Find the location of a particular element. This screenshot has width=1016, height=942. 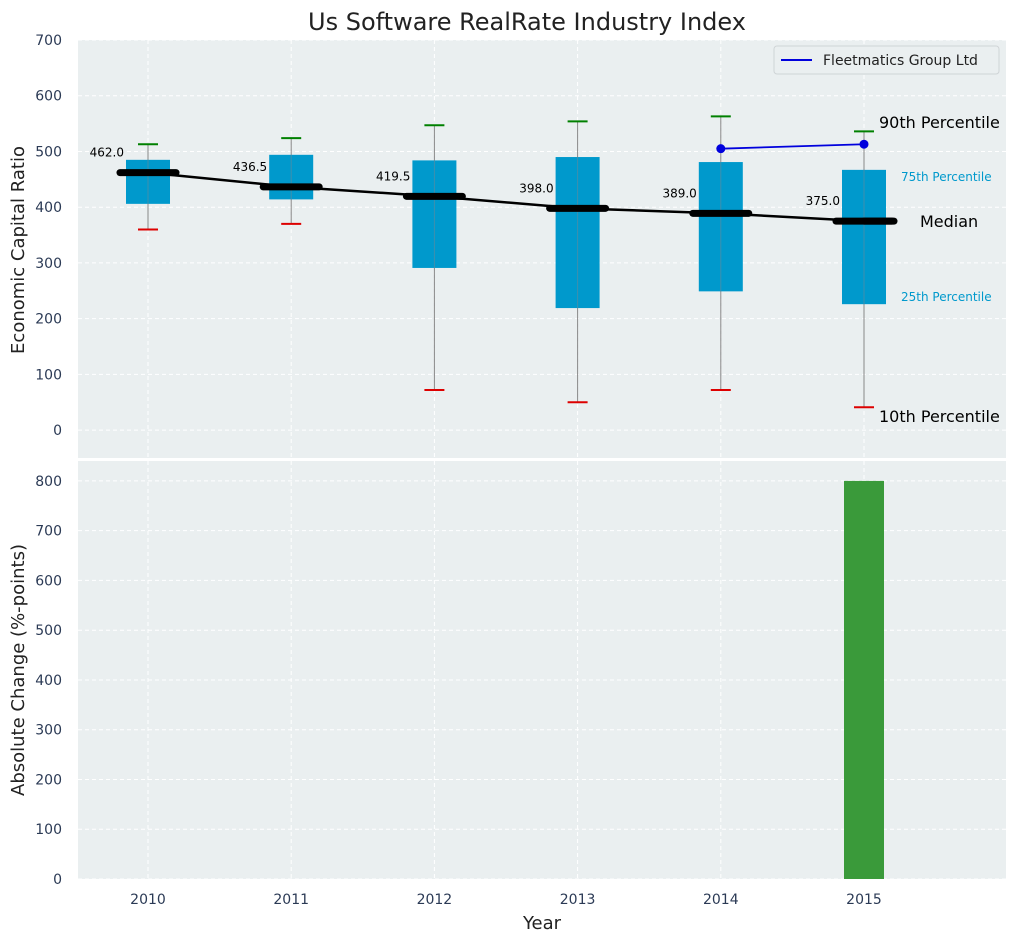

company-series-line is located at coordinates (792, 146).